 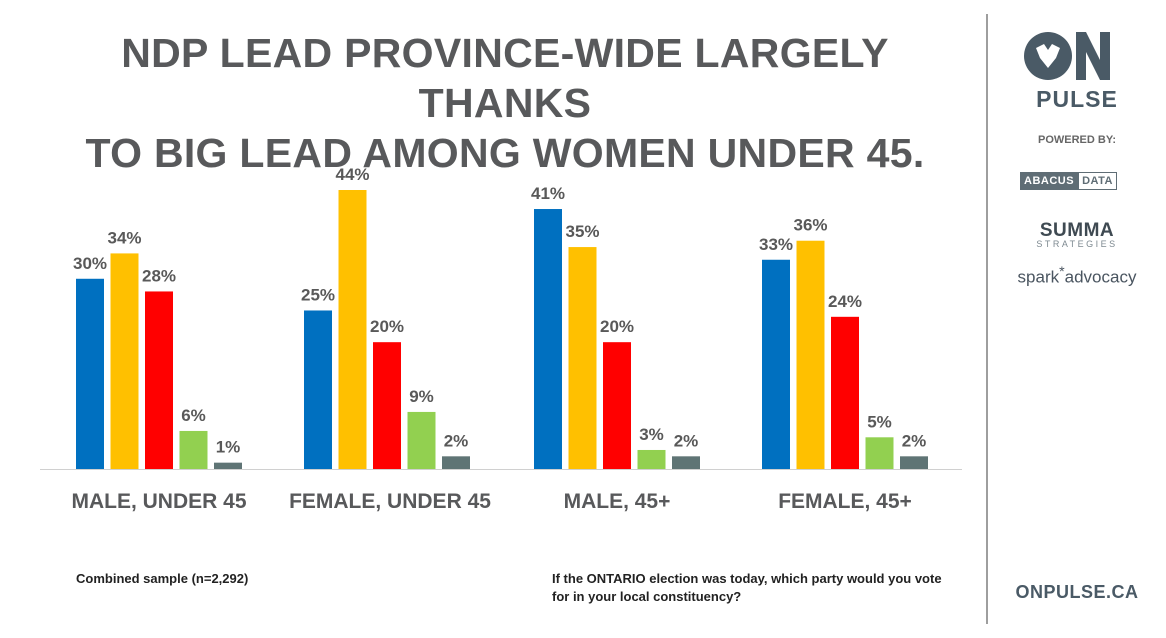 What do you see at coordinates (505, 153) in the screenshot?
I see `chart-title-line-2: TO BIG LEAD AMONG WOMEN UNDER 45.` at bounding box center [505, 153].